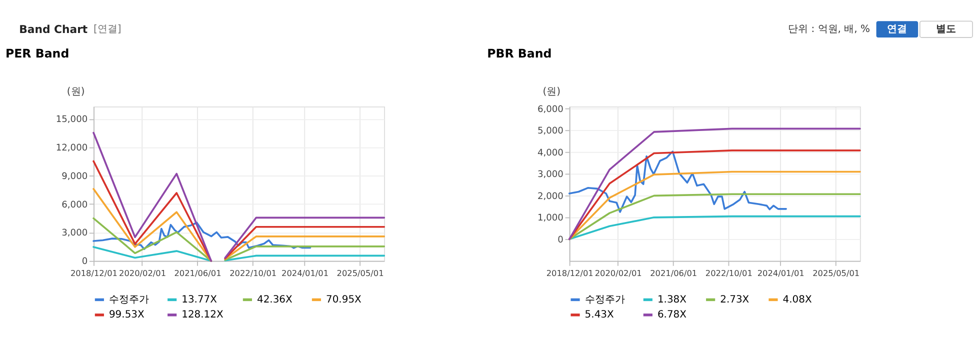  What do you see at coordinates (200, 300) in the screenshot?
I see `legend-label: 13.77X` at bounding box center [200, 300].